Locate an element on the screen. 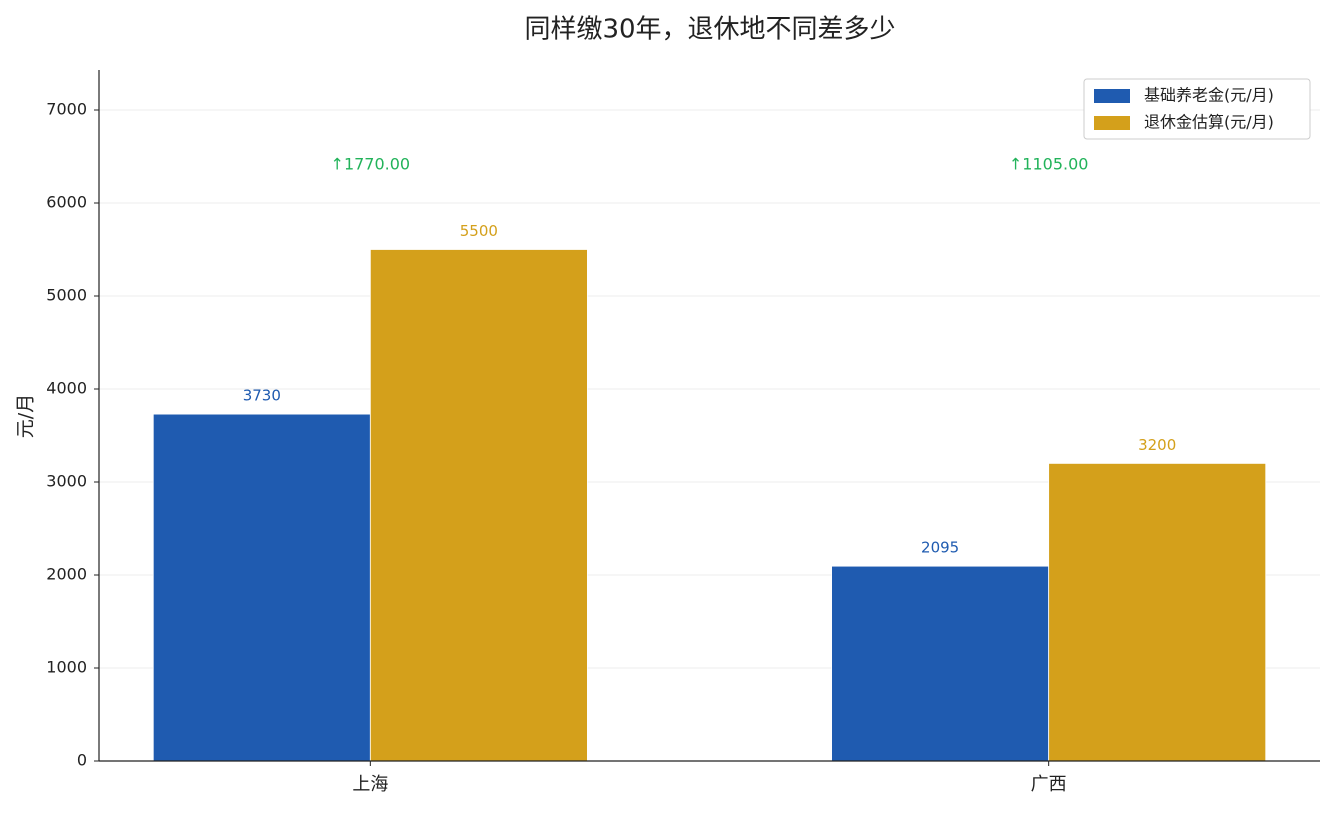  legend-box is located at coordinates (1197, 109).